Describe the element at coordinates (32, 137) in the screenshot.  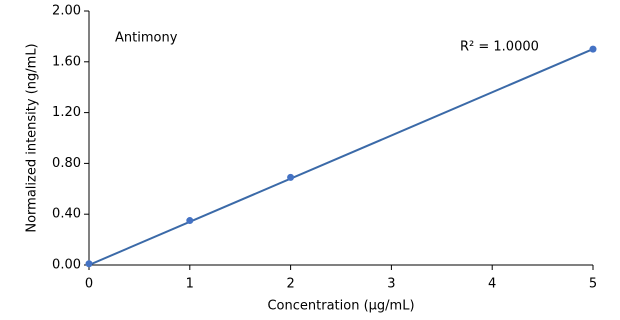
I see `y-axis-label: Normalized intensity (ng/mL)` at that location.